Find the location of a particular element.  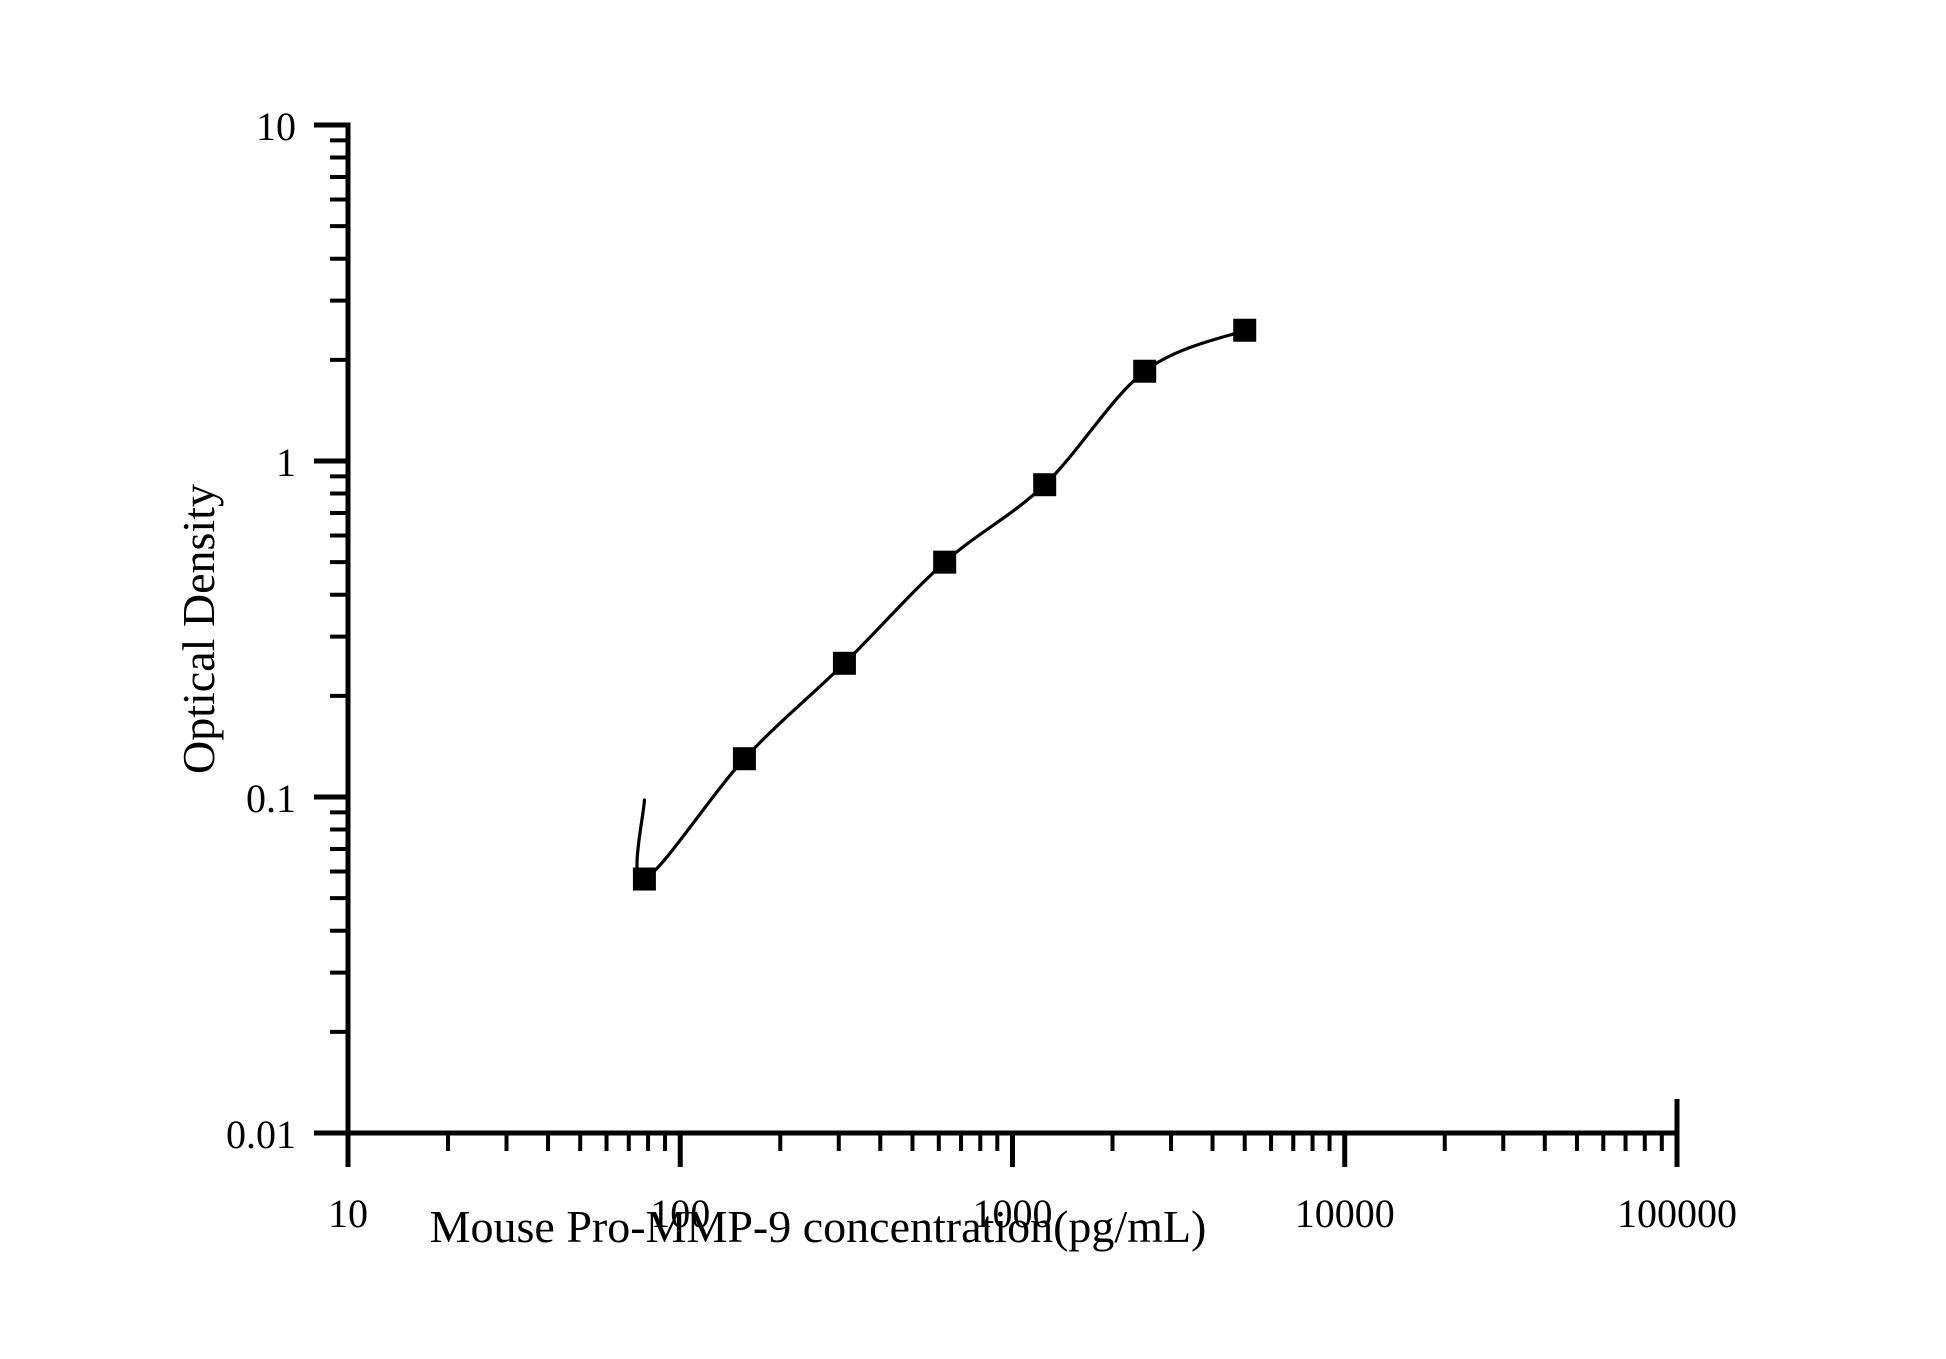

y-tick-labels: 0.01 0.1 1 10 is located at coordinates (261, 630).